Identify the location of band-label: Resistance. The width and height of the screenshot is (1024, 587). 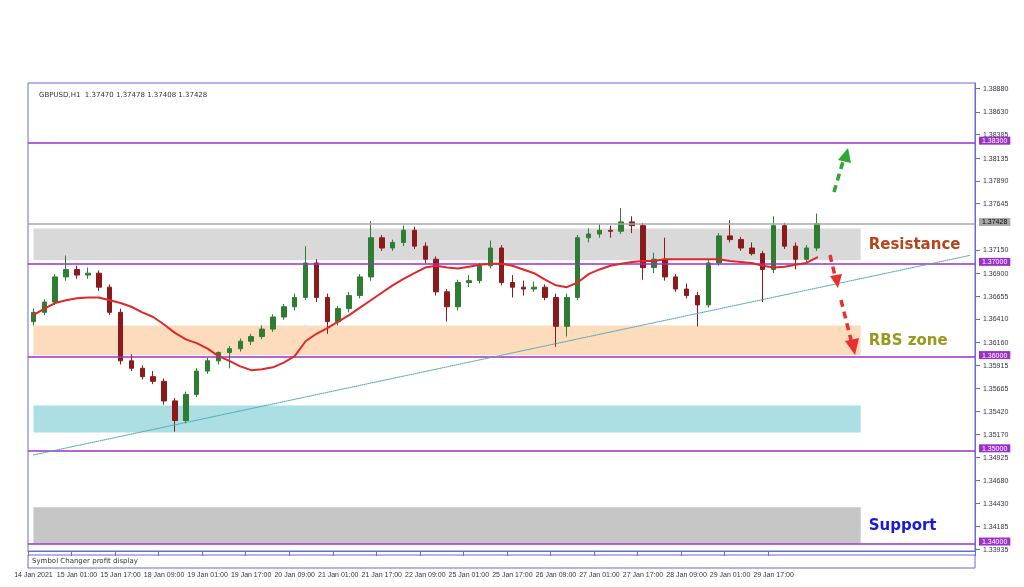
(914, 244).